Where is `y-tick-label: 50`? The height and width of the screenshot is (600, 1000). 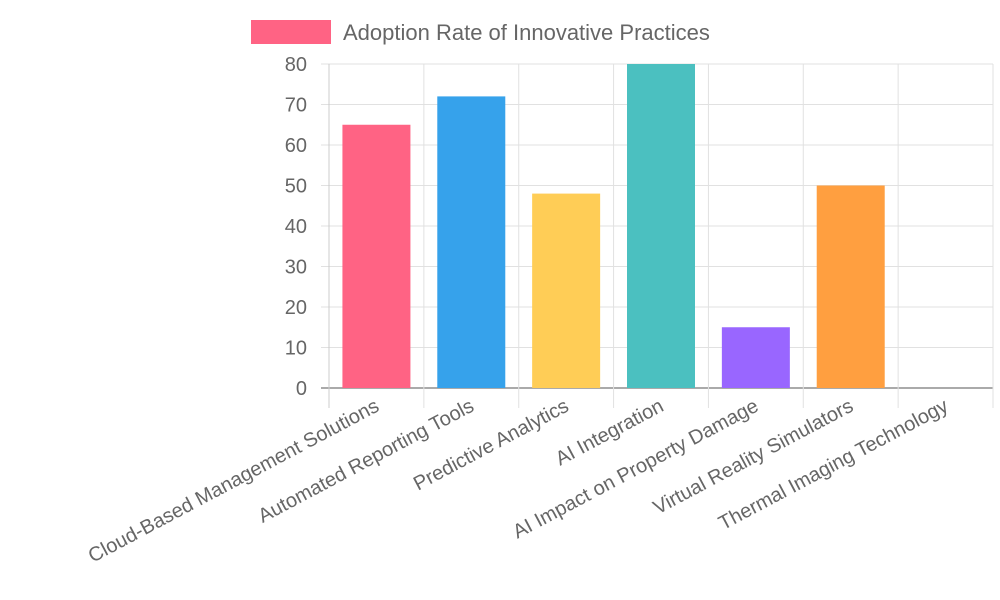
y-tick-label: 50 is located at coordinates (296, 187).